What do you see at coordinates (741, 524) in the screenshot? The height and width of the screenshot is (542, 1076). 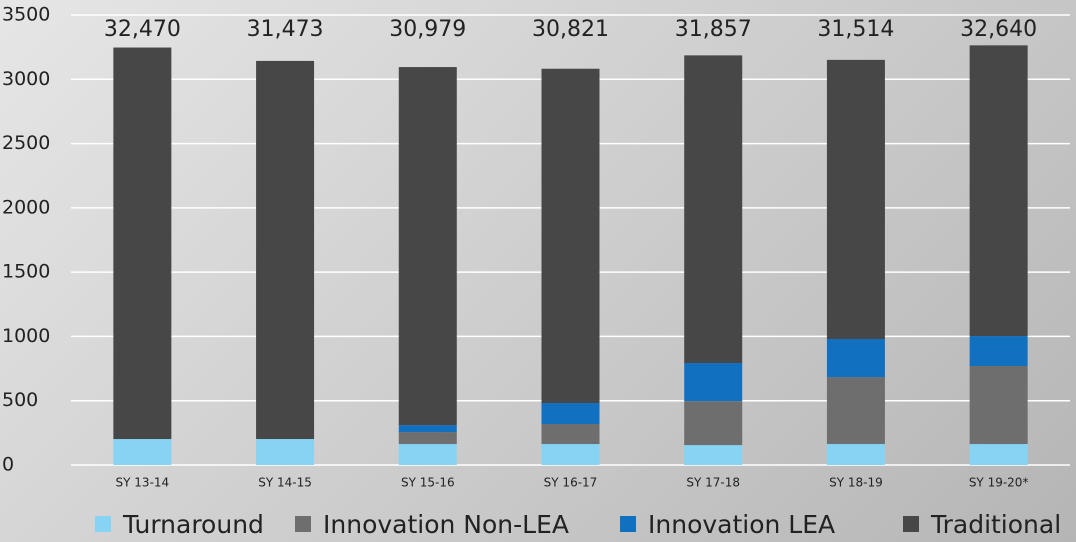 I see `legend-label: Innovation LEA` at bounding box center [741, 524].